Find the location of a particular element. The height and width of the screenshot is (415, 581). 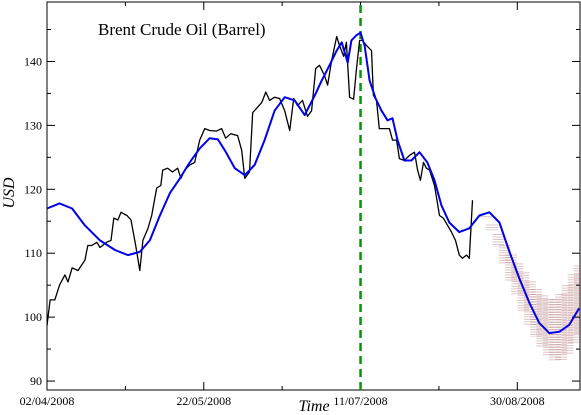

x-tick-label: 02/04/2008 is located at coordinates (47, 401).